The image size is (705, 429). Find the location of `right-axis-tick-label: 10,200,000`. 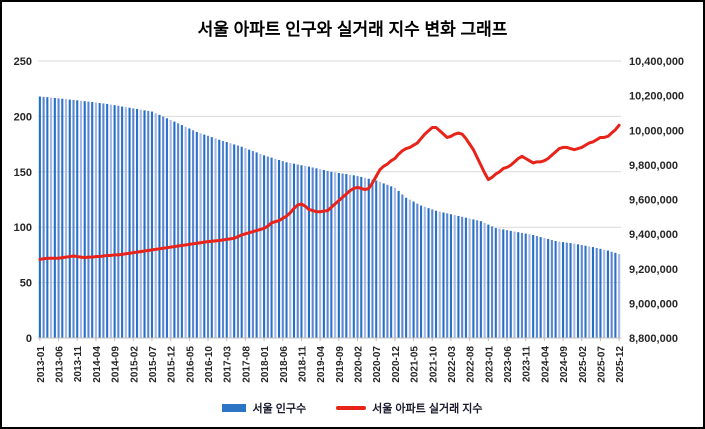

right-axis-tick-label: 10,200,000 is located at coordinates (656, 97).